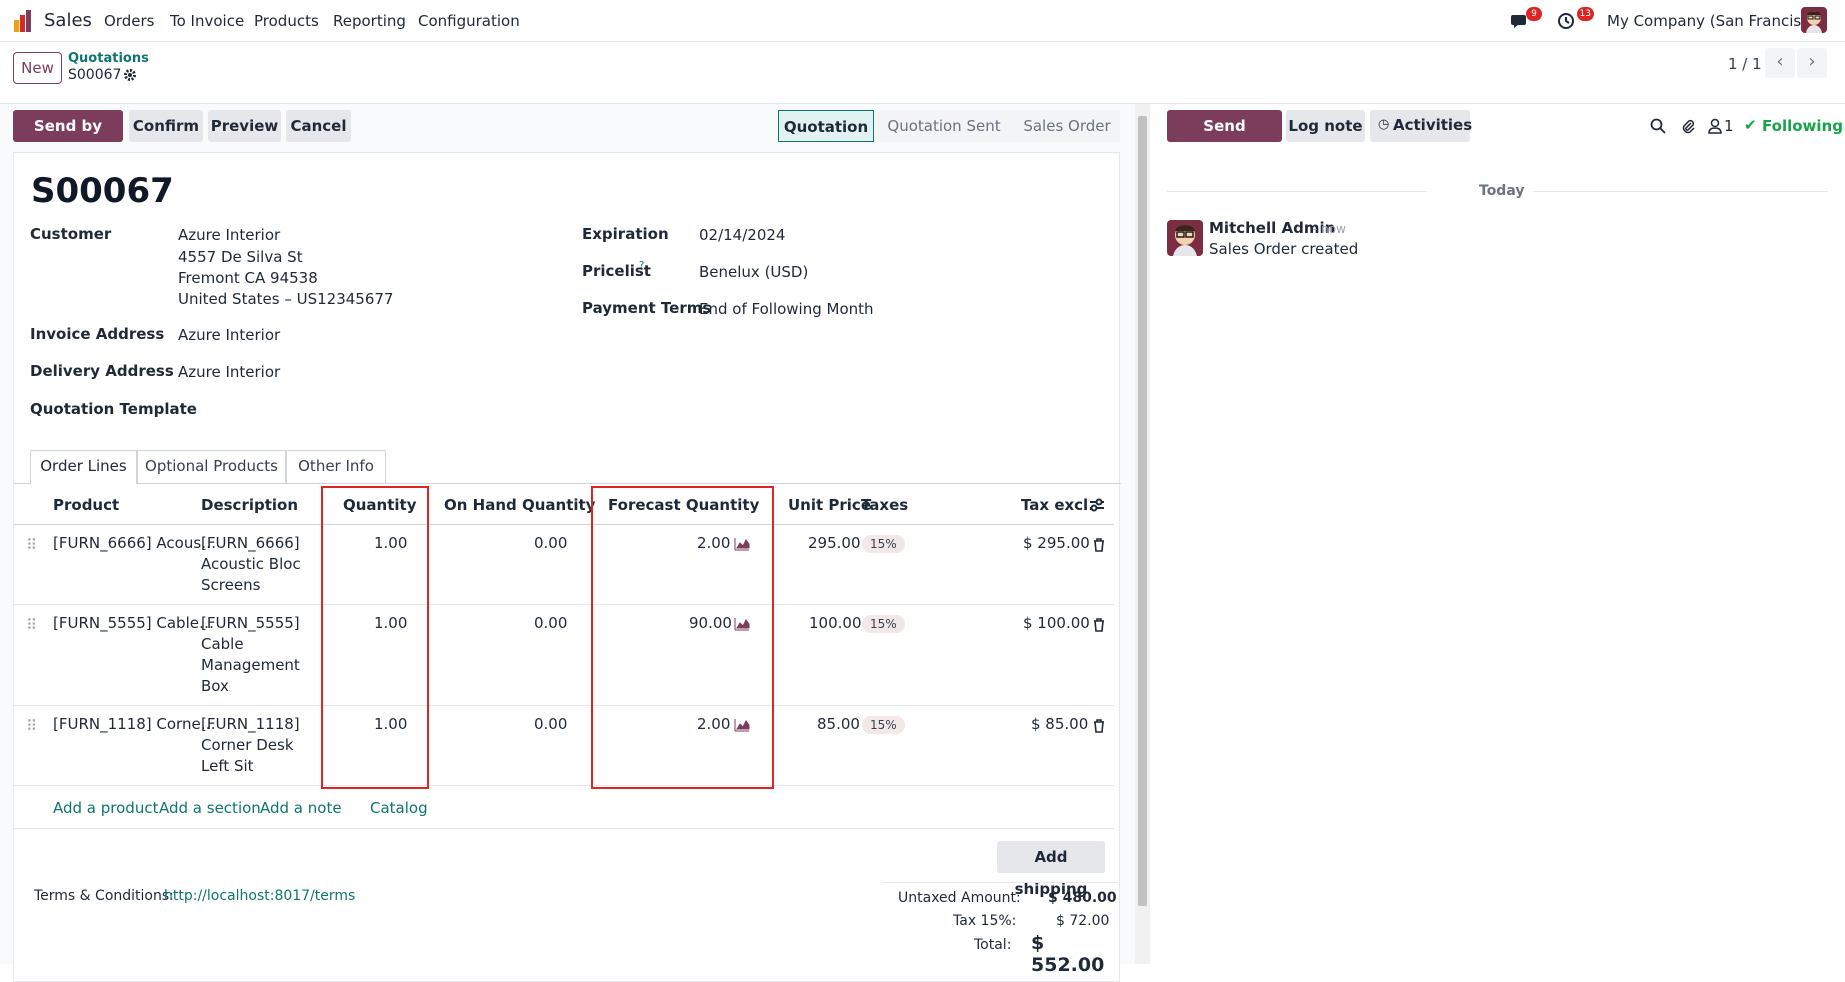 Image resolution: width=1845 pixels, height=982 pixels. I want to click on payment-terms-field: End of Following Month, so click(786, 309).